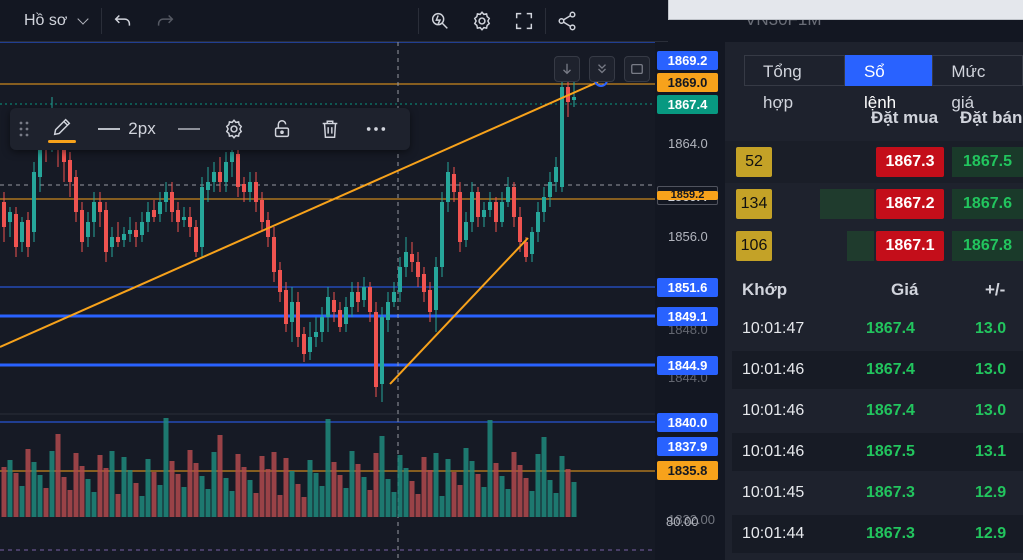  Describe the element at coordinates (888, 83) in the screenshot. I see `tab-order-book: Sổ lệnh` at that location.